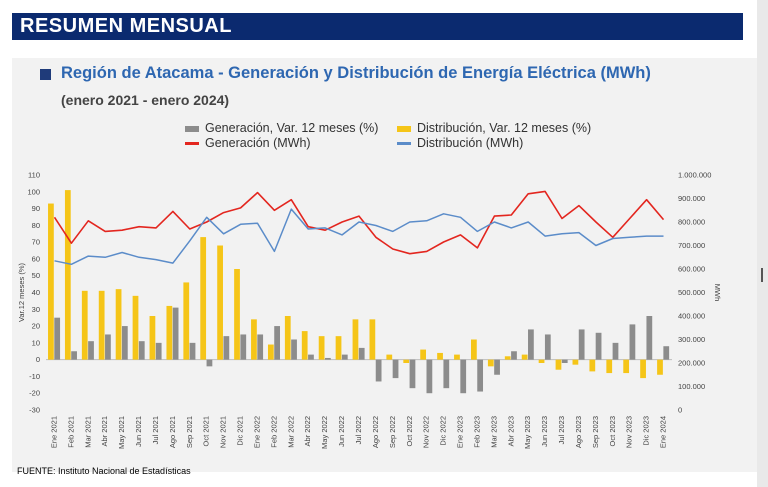 The image size is (768, 487). I want to click on y-tick-label: 50, so click(36, 275).